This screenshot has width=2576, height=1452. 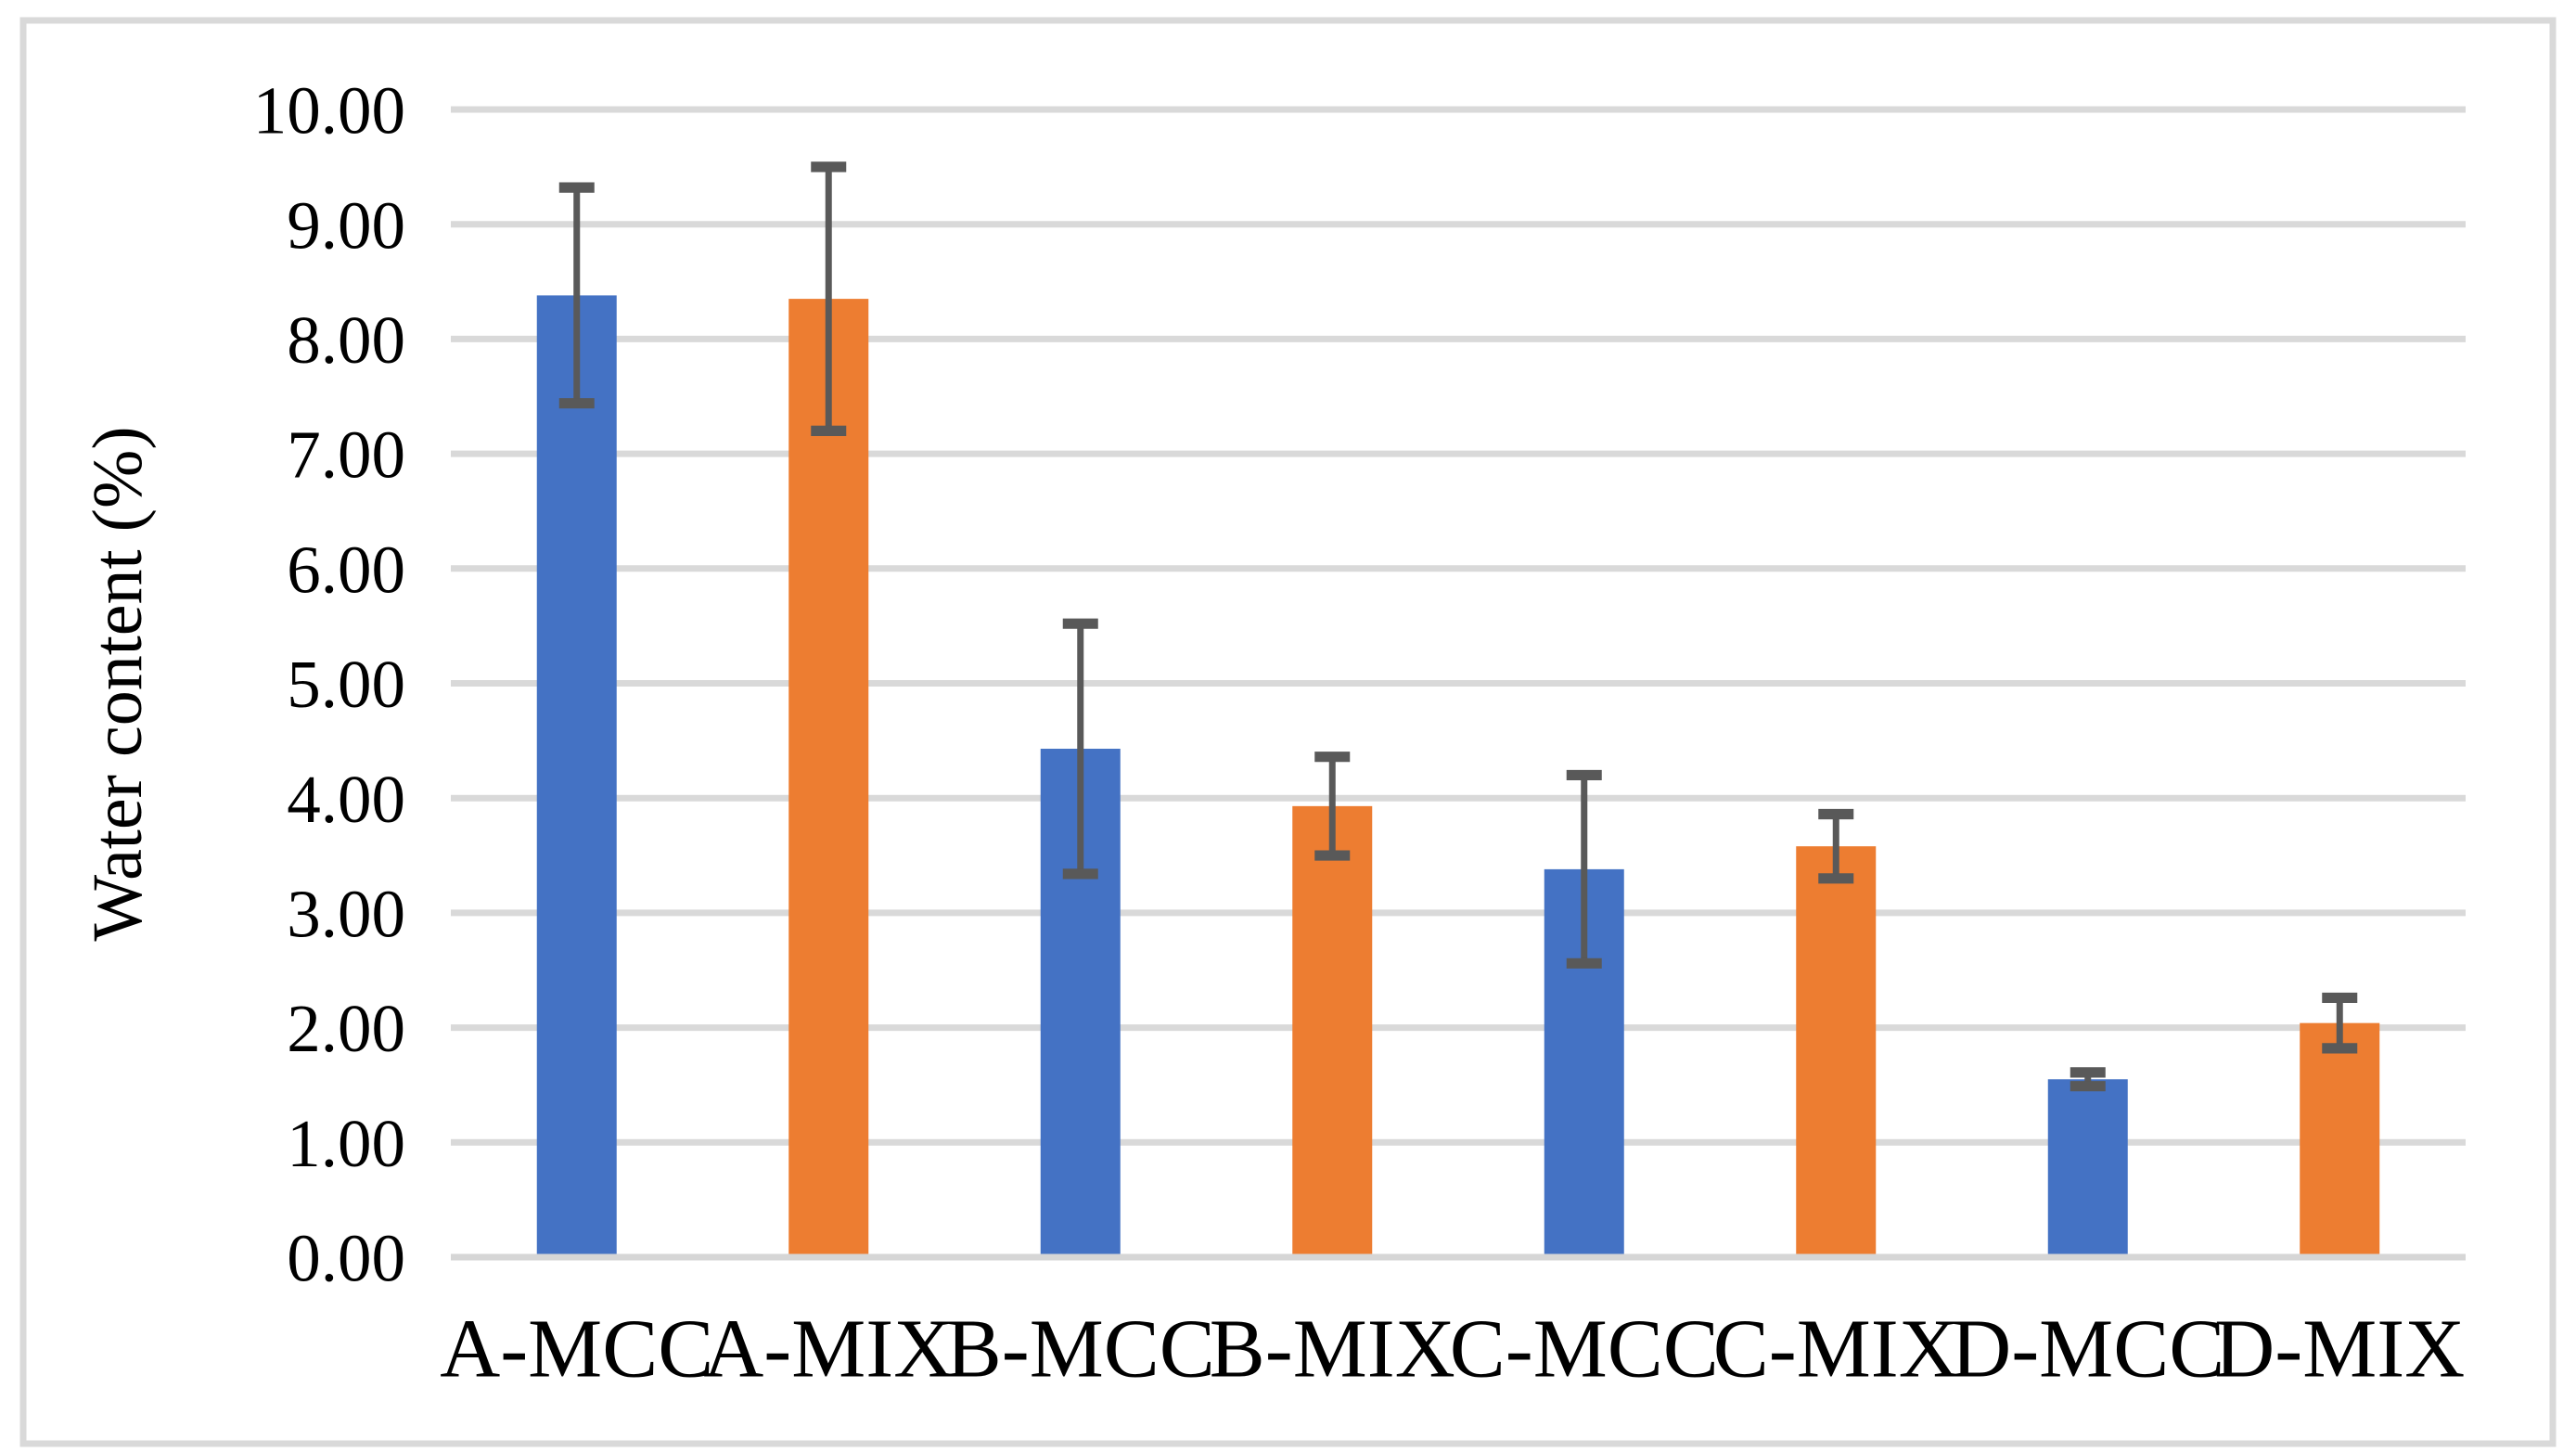 I want to click on y-tick-label-10.00: 10.00, so click(x=329, y=111).